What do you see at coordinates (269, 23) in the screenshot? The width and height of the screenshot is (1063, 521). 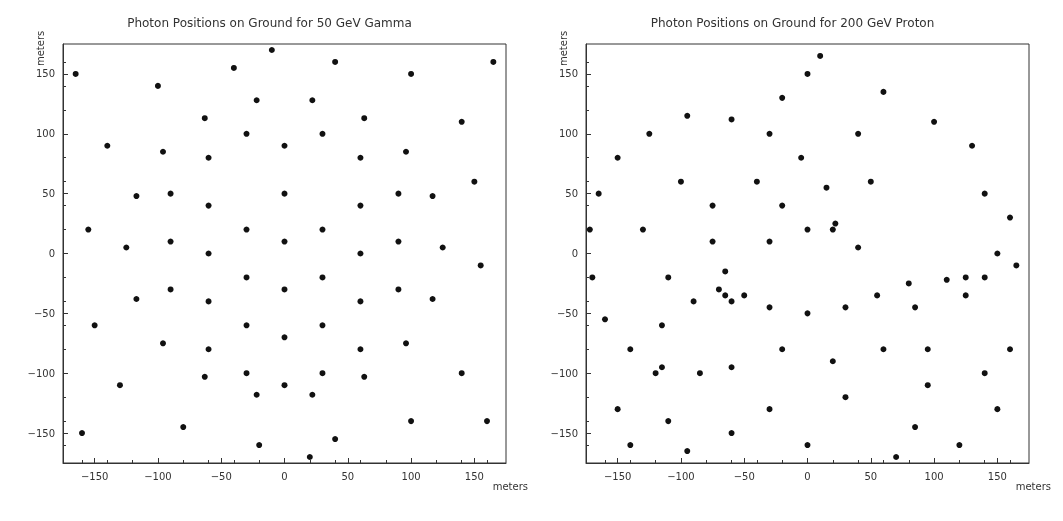 I see `chart-title: Photon Positions on Ground for 50 GeV Gamma` at bounding box center [269, 23].